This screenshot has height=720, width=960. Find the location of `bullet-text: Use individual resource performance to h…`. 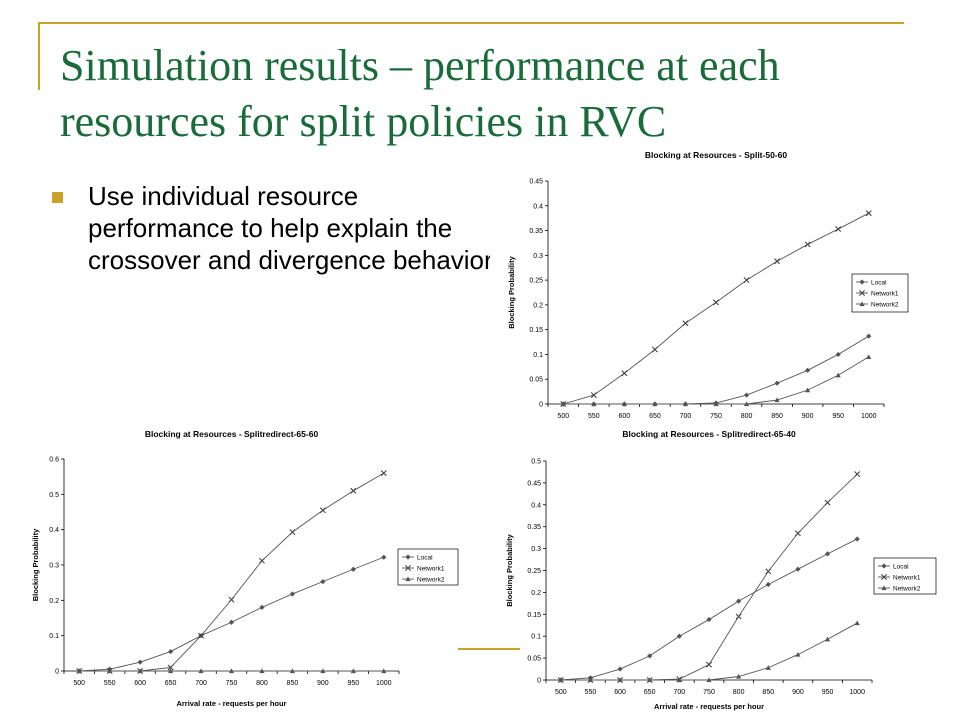

bullet-text: Use individual resource performance to h… is located at coordinates (290, 228).